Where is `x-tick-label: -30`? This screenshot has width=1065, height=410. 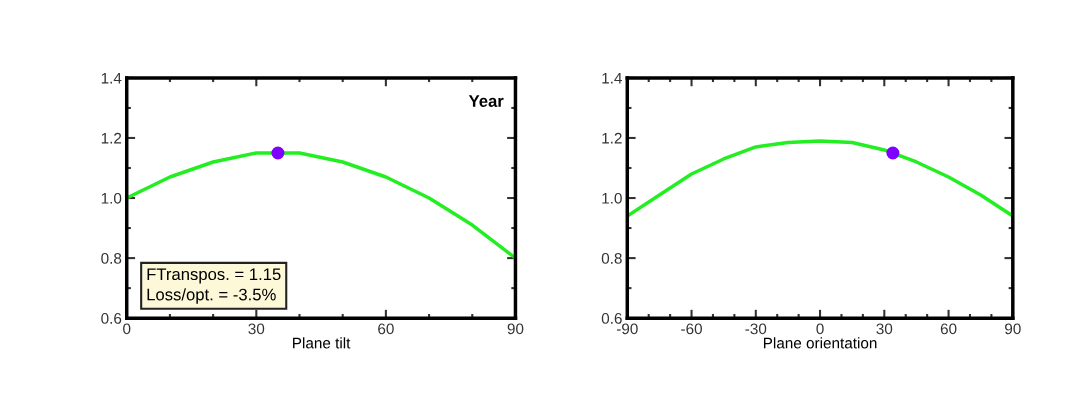
x-tick-label: -30 is located at coordinates (756, 329).